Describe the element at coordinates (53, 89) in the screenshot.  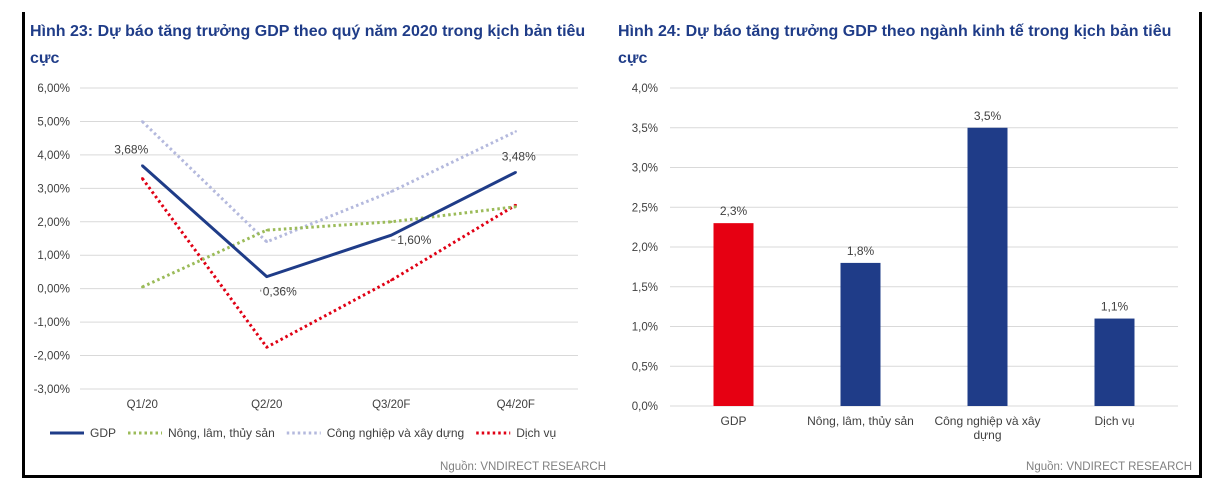
I see `y-tick-label: 6,00%` at that location.